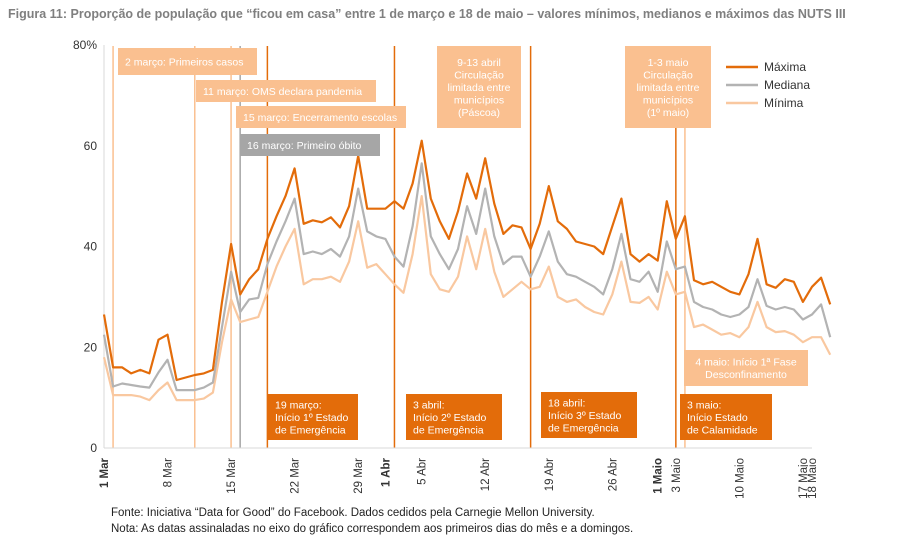  What do you see at coordinates (429, 405) in the screenshot?
I see `annotation-text-a6: 3 abril:` at bounding box center [429, 405].